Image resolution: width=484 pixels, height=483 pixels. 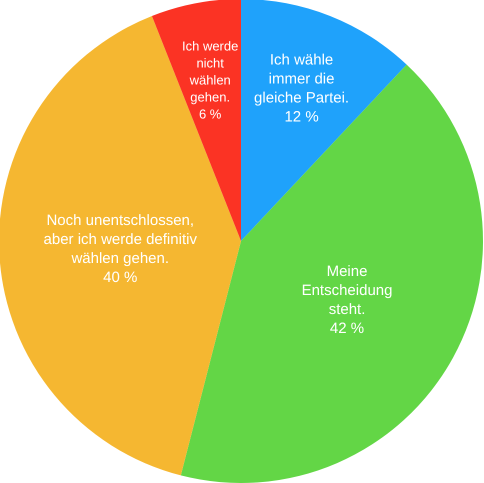 What do you see at coordinates (301, 116) in the screenshot?
I see `data-label: 12 %` at bounding box center [301, 116].